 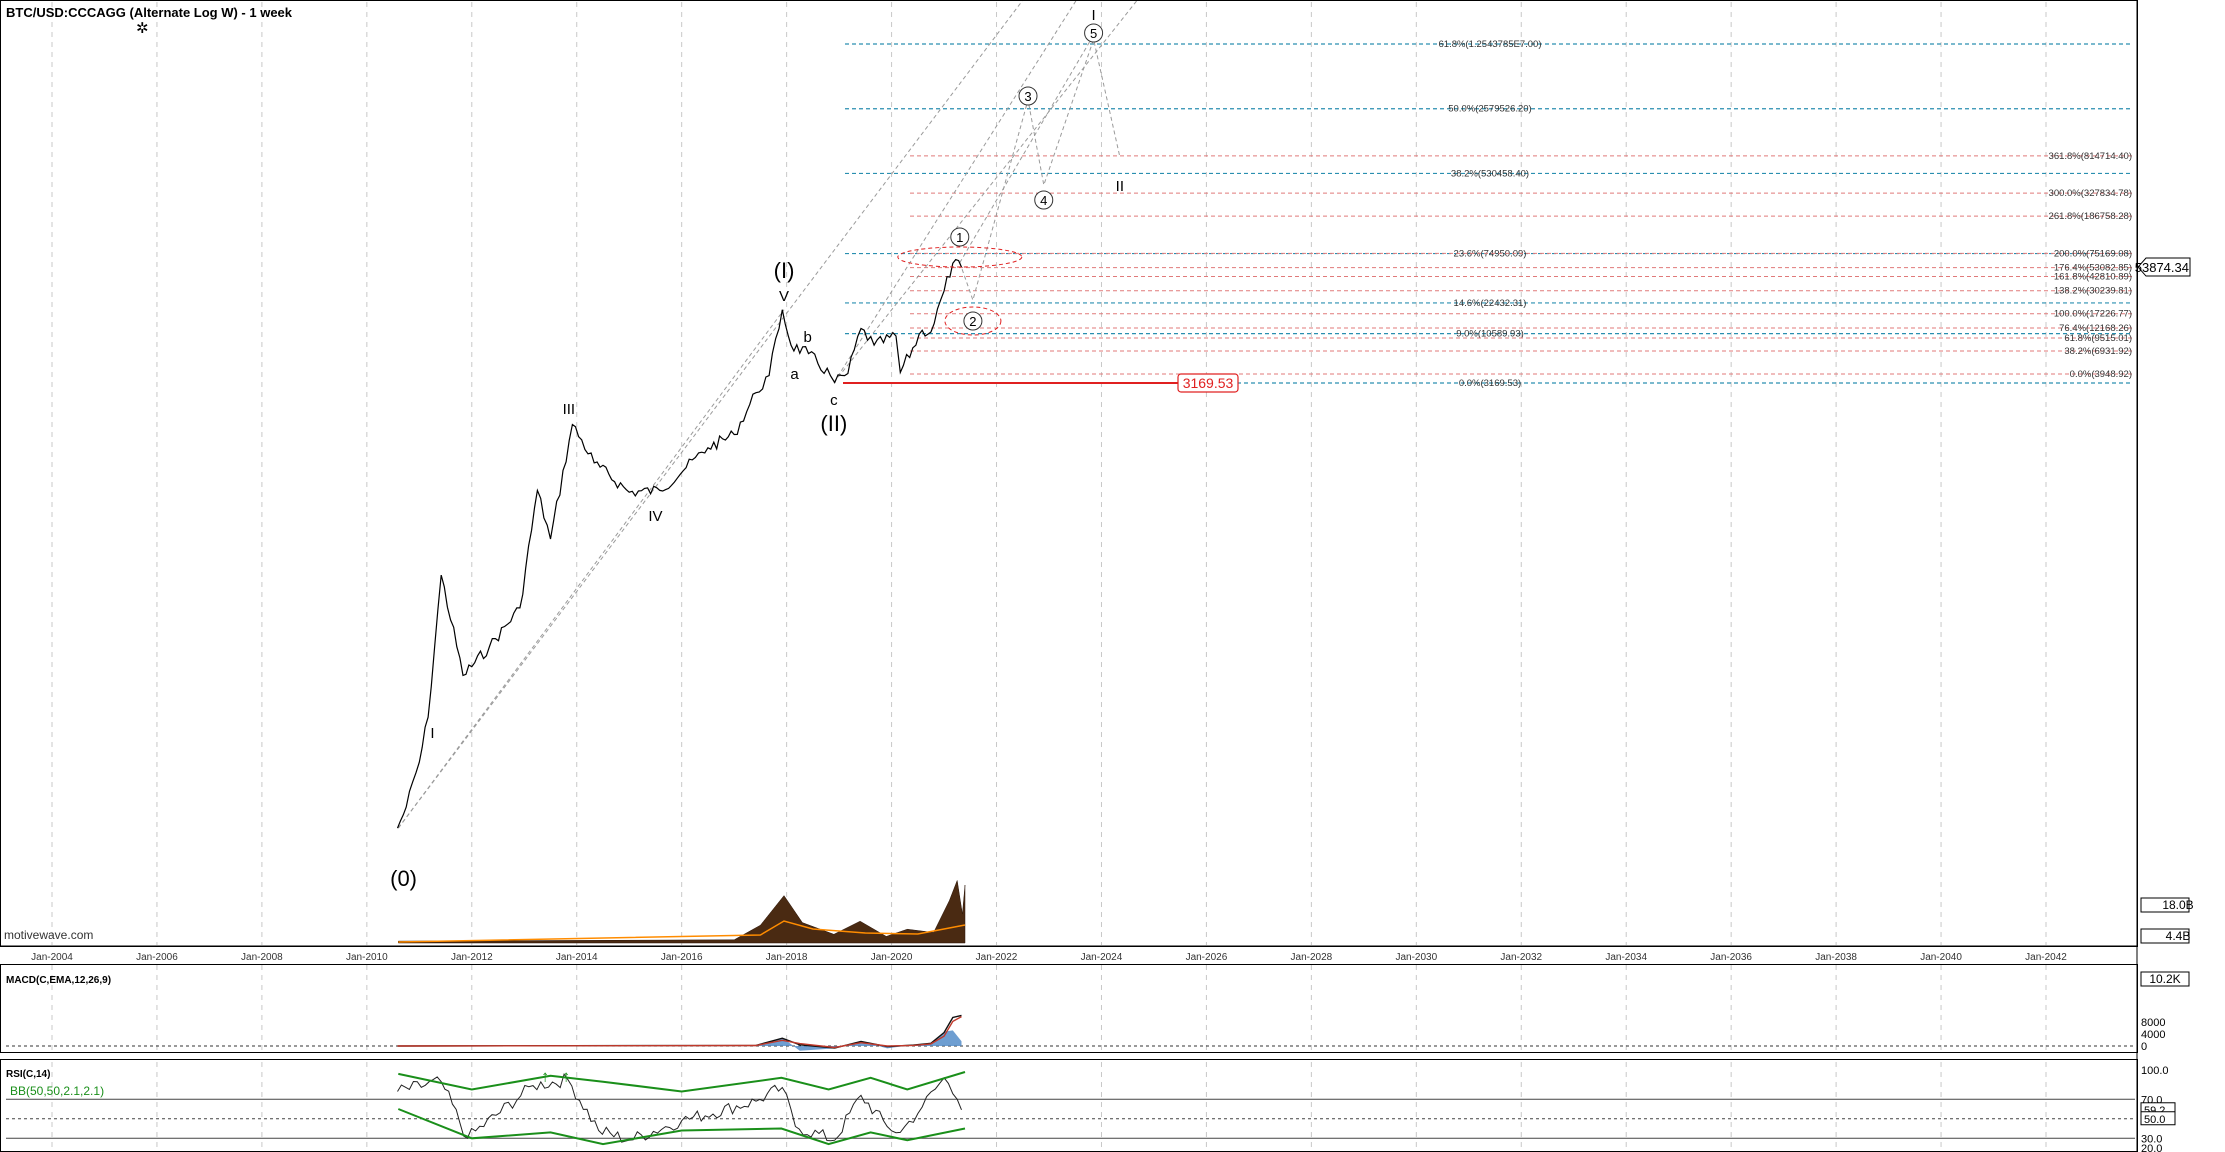 I want to click on x-tick-label: Jan-2016, so click(x=682, y=957).